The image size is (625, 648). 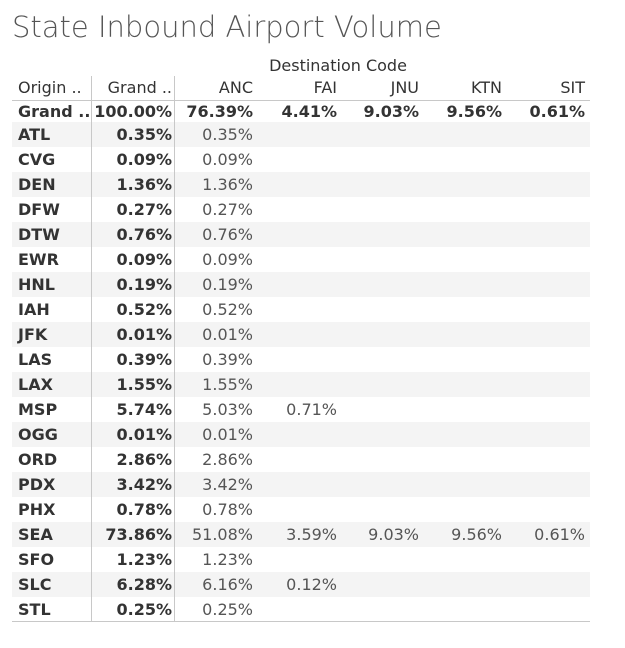 What do you see at coordinates (54, 111) in the screenshot?
I see `total-label: Grand ..` at bounding box center [54, 111].